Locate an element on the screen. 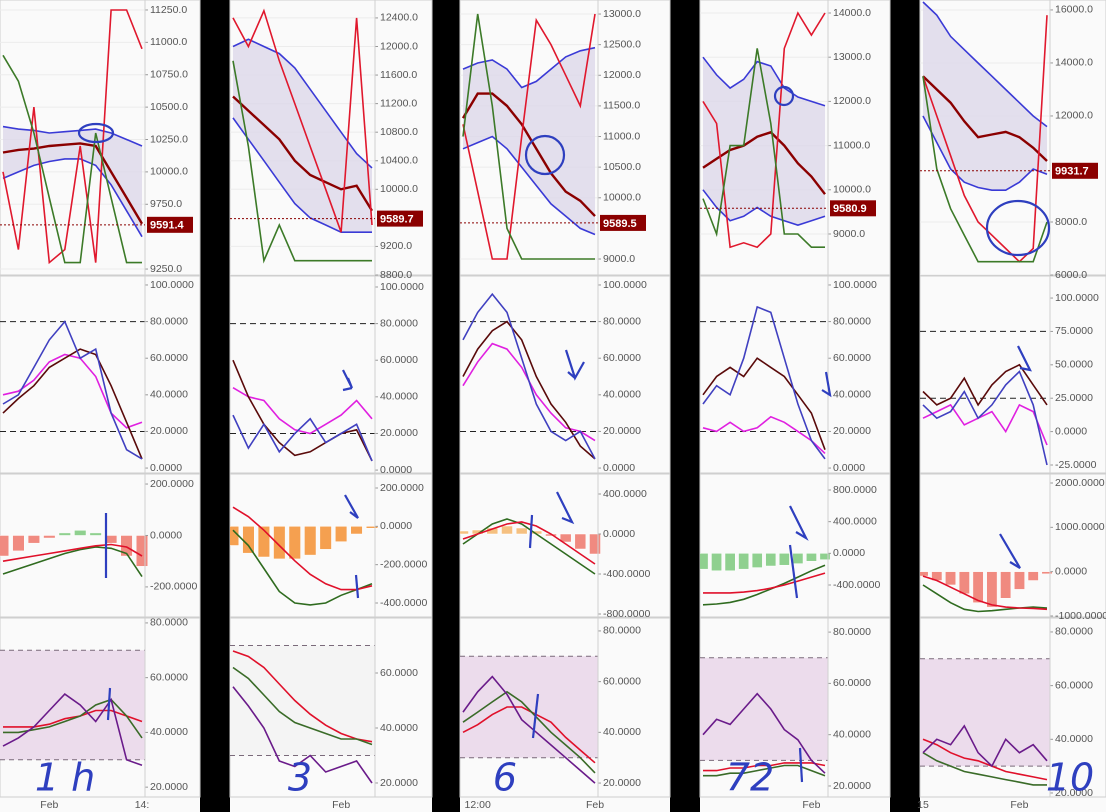  handwritten-note: 10 is located at coordinates (1070, 778).